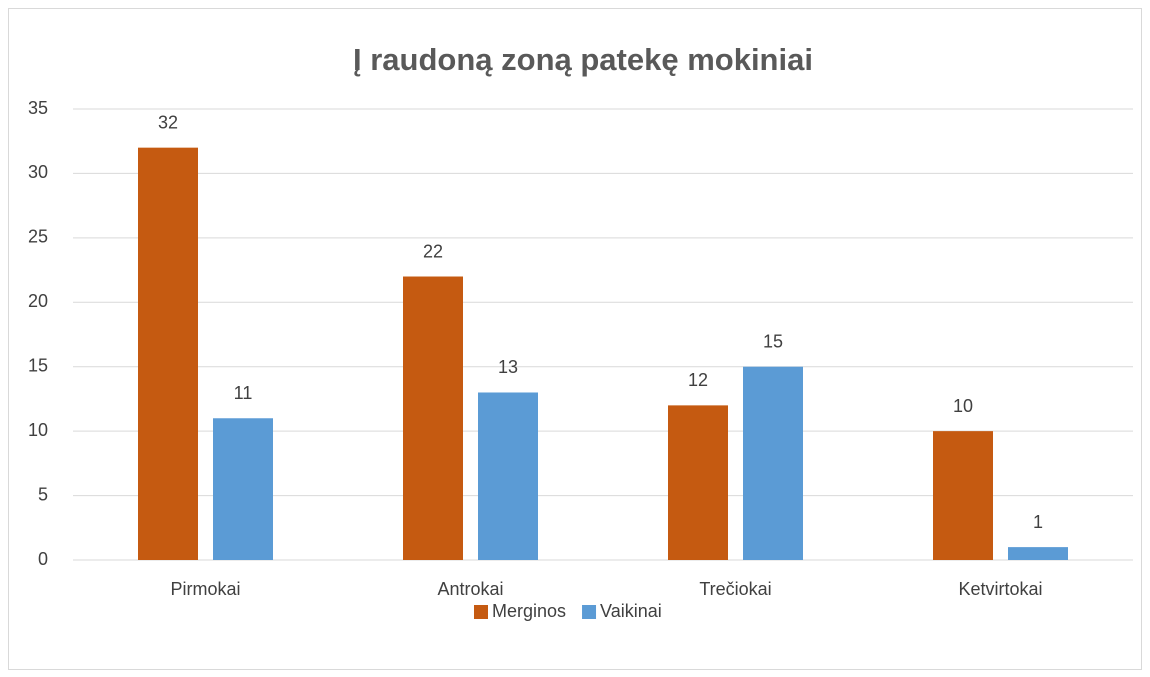 The image size is (1150, 677). I want to click on y-tick-label: 0, so click(43, 559).